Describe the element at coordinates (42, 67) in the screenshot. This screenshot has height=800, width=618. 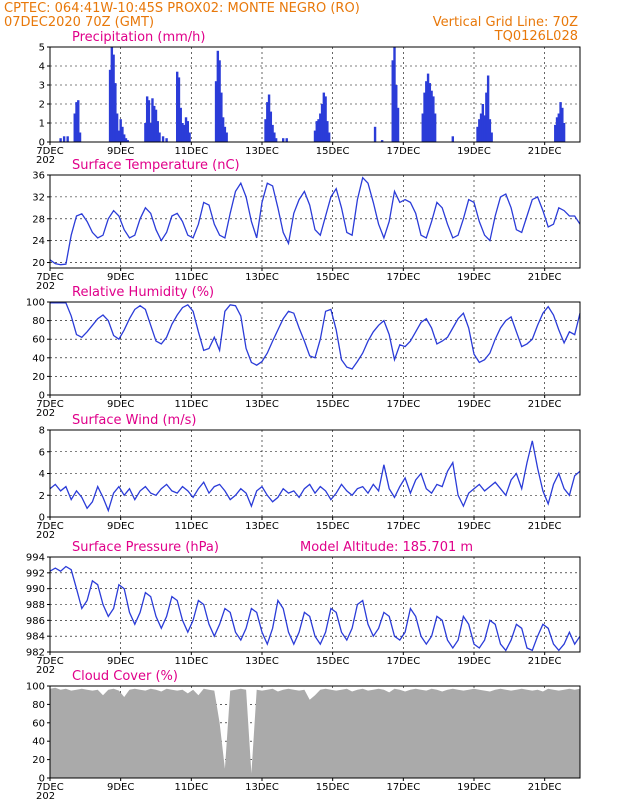
I see `y-tick-label: 4` at that location.